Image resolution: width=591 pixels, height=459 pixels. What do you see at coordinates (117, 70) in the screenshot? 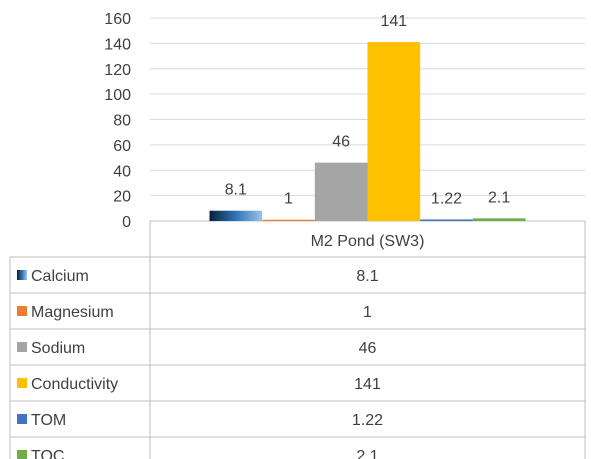
I see `y-tick-label: 120` at bounding box center [117, 70].